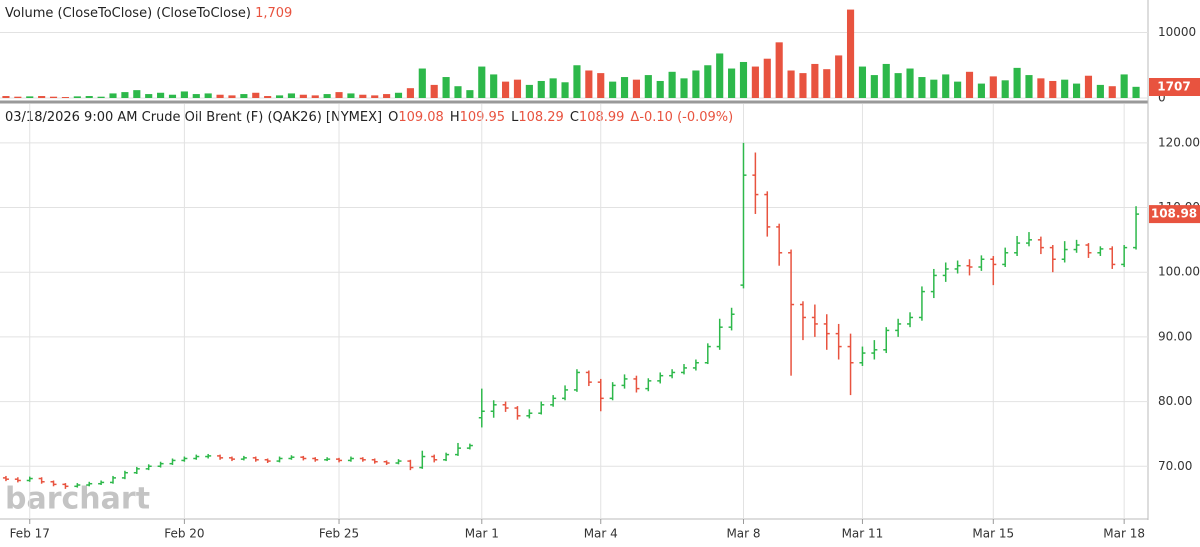 This screenshot has height=547, width=1200. Describe the element at coordinates (30, 534) in the screenshot. I see `x-tick-label: Feb 17` at that location.